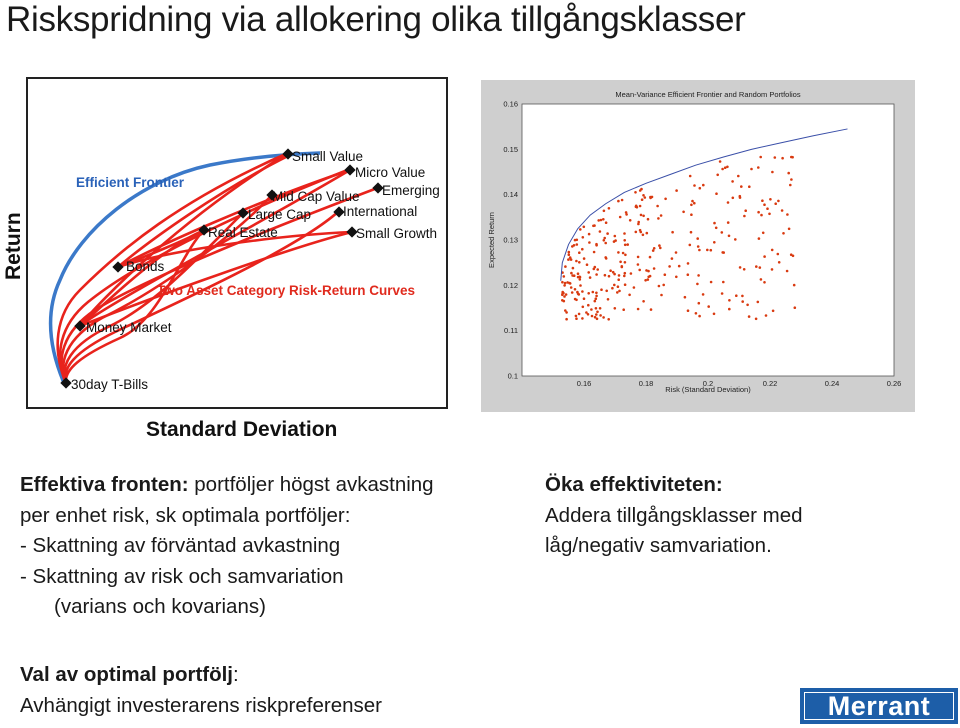  Describe the element at coordinates (679, 238) in the screenshot. I see `random-portfolios` at that location.